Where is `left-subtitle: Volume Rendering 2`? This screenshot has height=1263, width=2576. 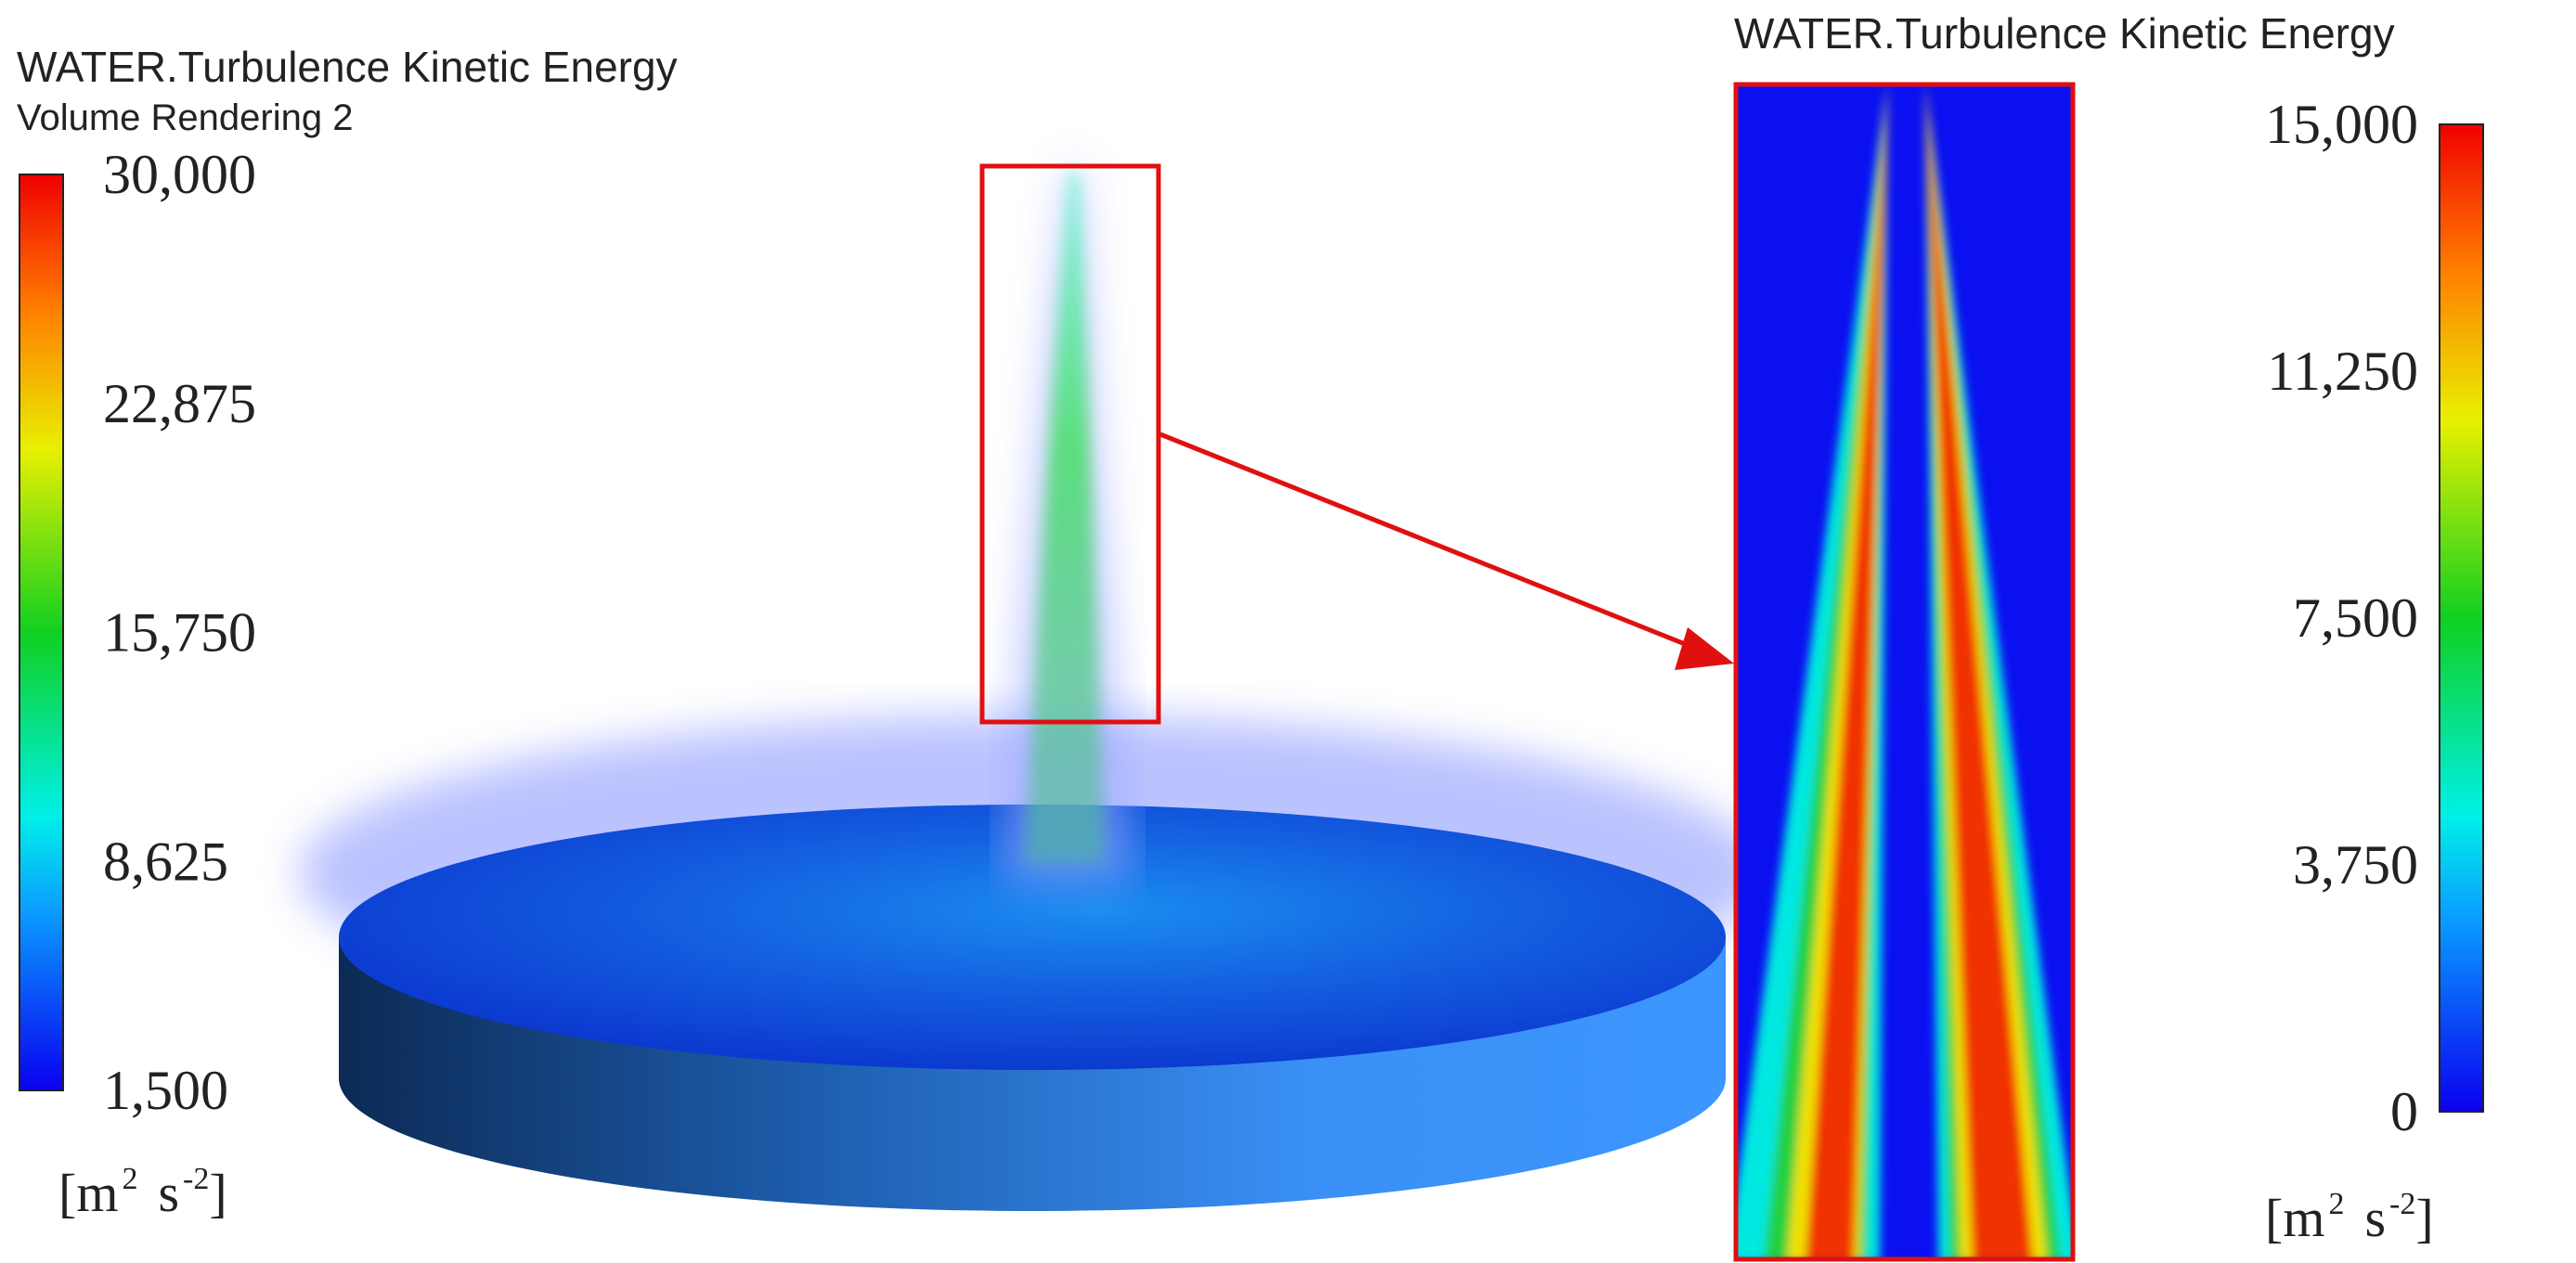
left-subtitle: Volume Rendering 2 is located at coordinates (185, 118).